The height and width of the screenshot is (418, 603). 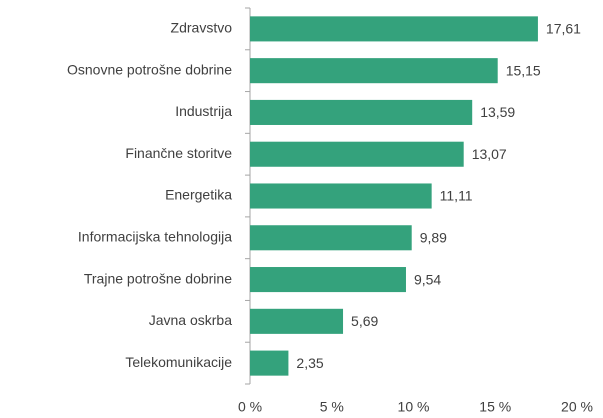 What do you see at coordinates (149, 69) in the screenshot?
I see `y-tick-label: Osnovne potrošne dobrine` at bounding box center [149, 69].